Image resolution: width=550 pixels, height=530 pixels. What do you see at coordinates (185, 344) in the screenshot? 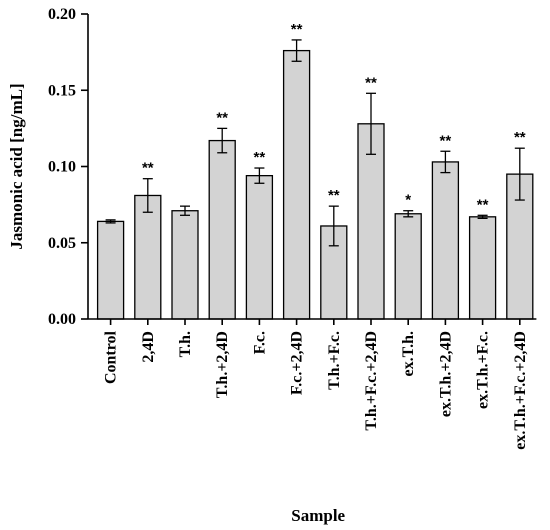
I see `x-tick-label: T.h.` at bounding box center [185, 344].